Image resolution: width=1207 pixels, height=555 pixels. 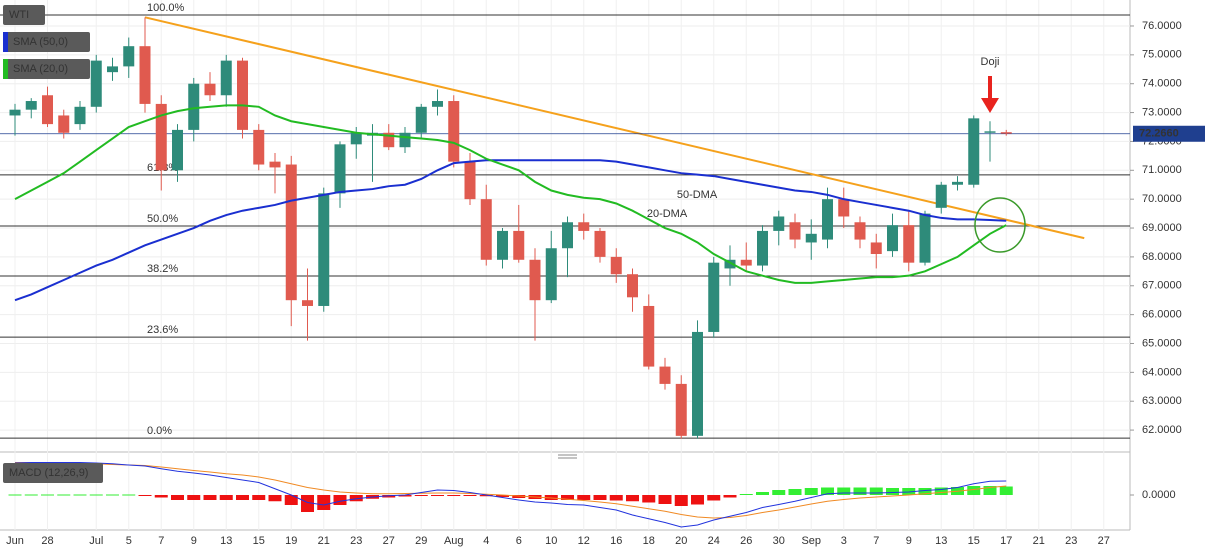 I want to click on x-tick-label: 16, so click(x=616, y=541).